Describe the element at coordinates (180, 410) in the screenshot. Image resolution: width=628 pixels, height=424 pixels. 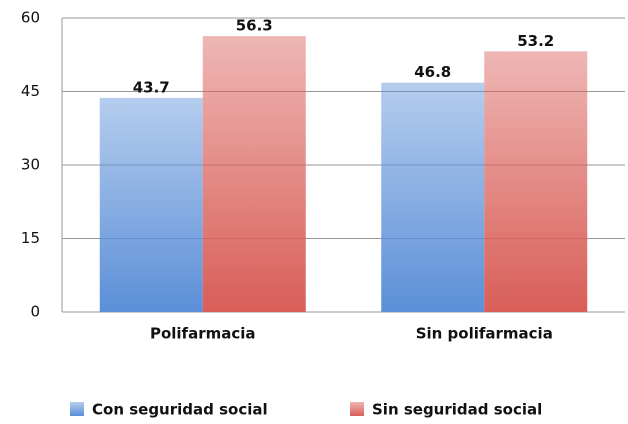
I see `legend-label: Con seguridad social` at that location.